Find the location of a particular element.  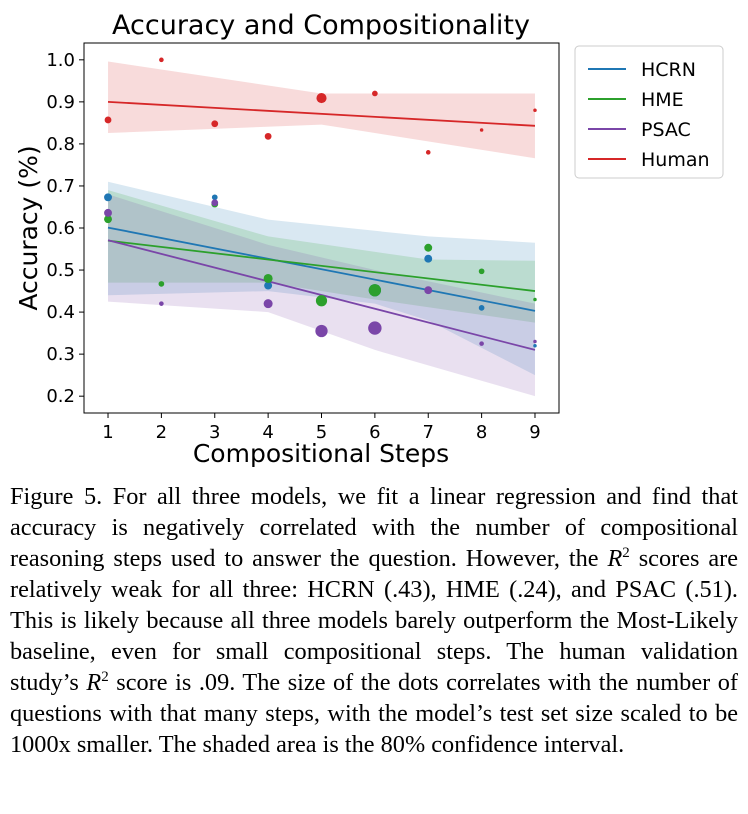

y-tick-label: 0.8 is located at coordinates (60, 144).